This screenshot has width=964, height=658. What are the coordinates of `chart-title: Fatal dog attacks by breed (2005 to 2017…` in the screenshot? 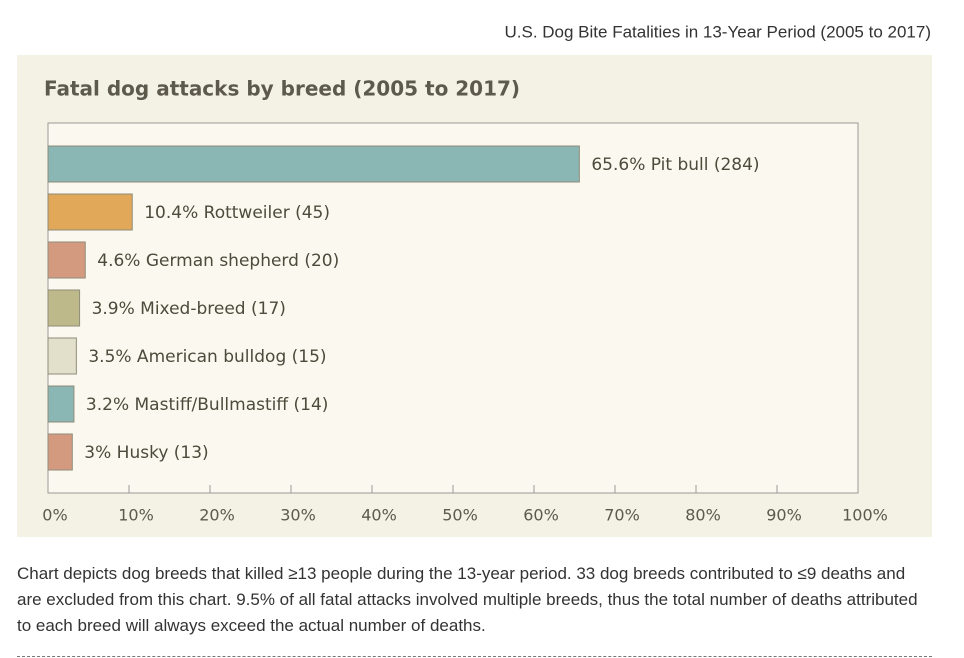 It's located at (282, 89).